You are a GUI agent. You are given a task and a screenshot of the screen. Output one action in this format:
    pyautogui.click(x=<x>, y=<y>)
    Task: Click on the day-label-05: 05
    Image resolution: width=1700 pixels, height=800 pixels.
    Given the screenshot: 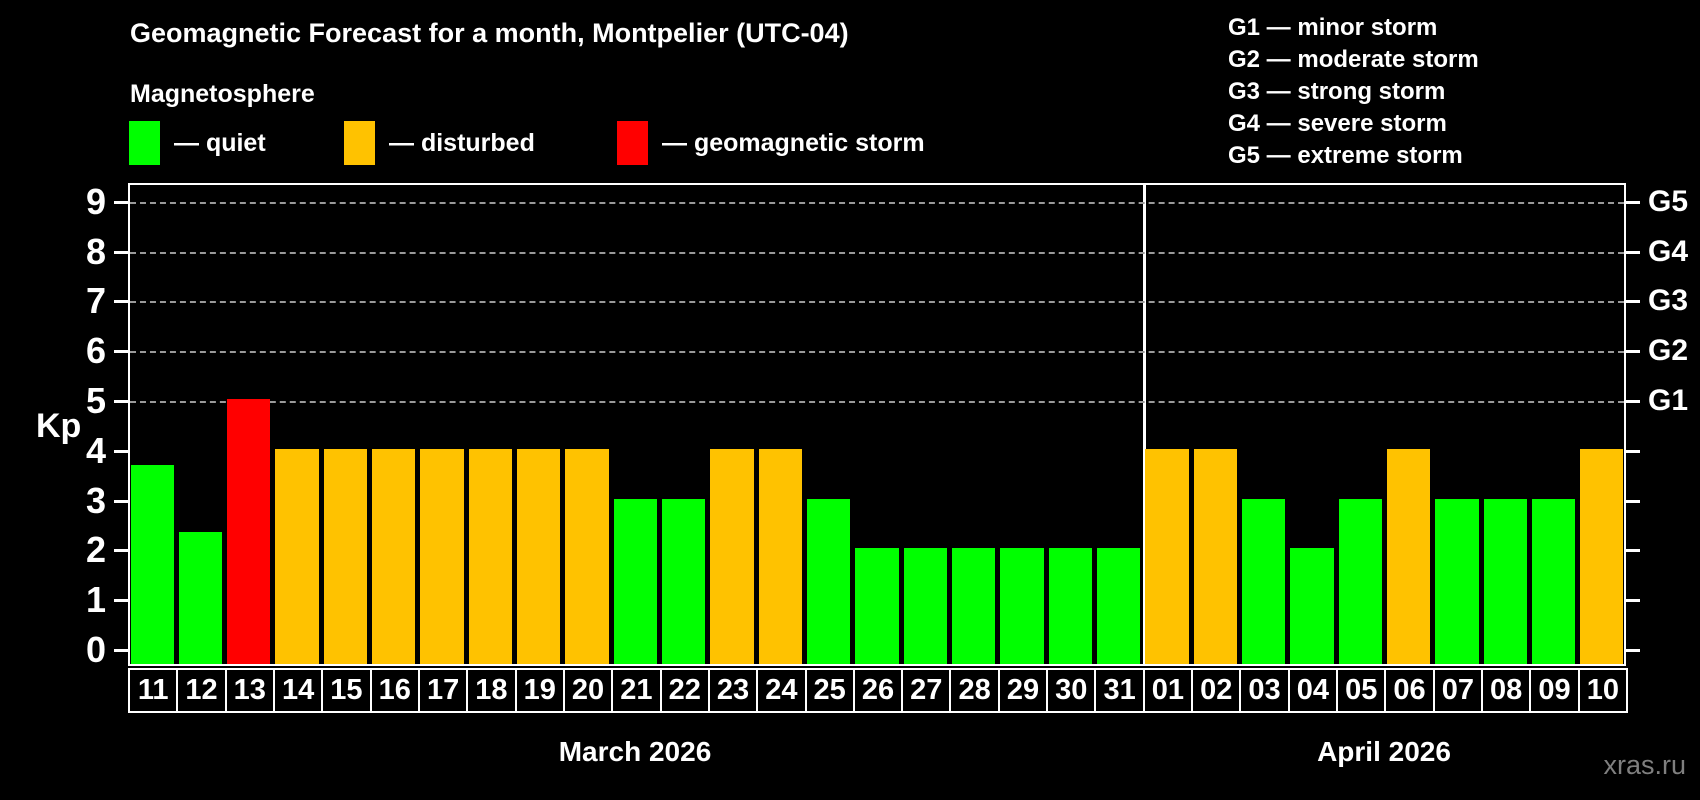 What is the action you would take?
    pyautogui.click(x=1361, y=690)
    